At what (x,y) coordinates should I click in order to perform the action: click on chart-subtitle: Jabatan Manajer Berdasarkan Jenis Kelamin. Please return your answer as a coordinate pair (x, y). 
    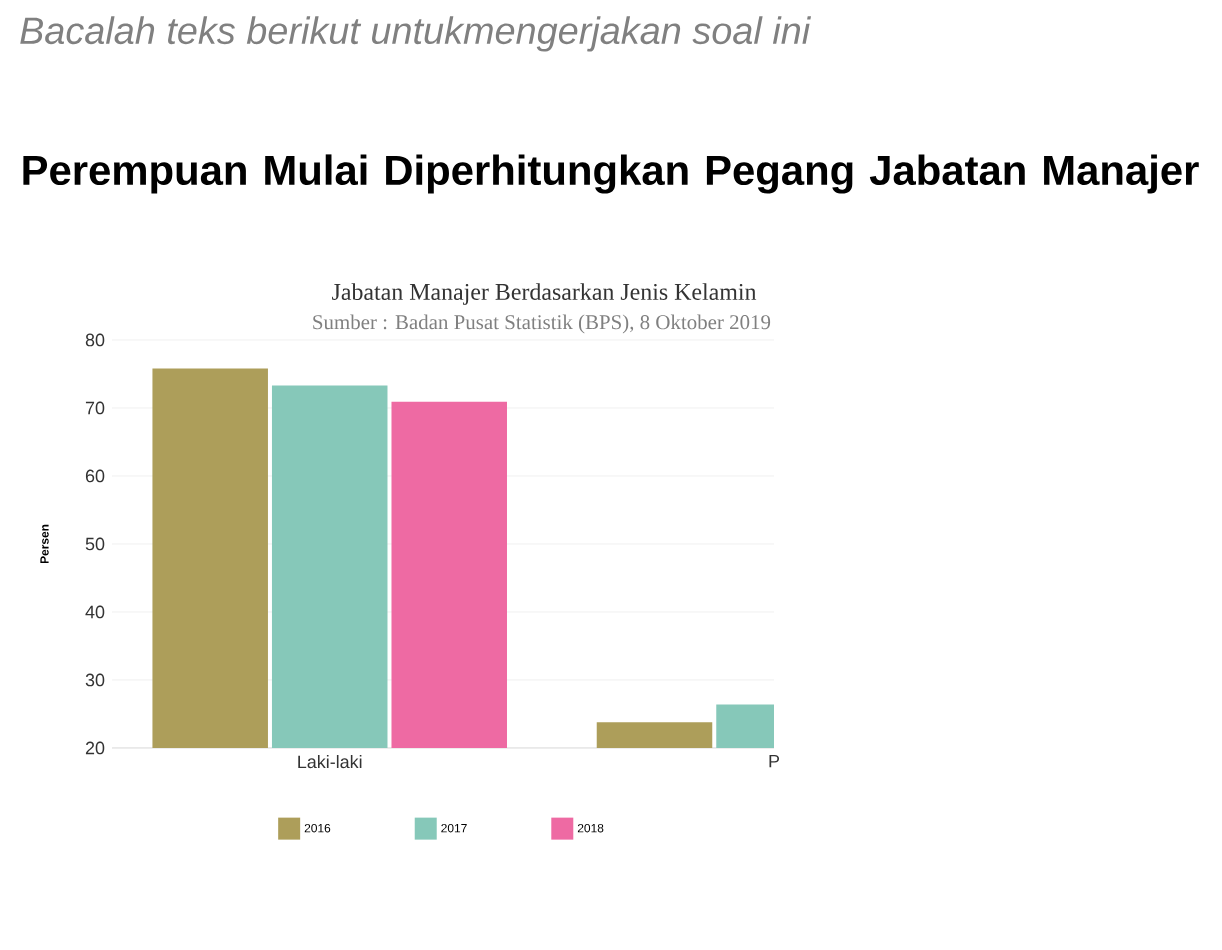
    Looking at the image, I should click on (544, 294).